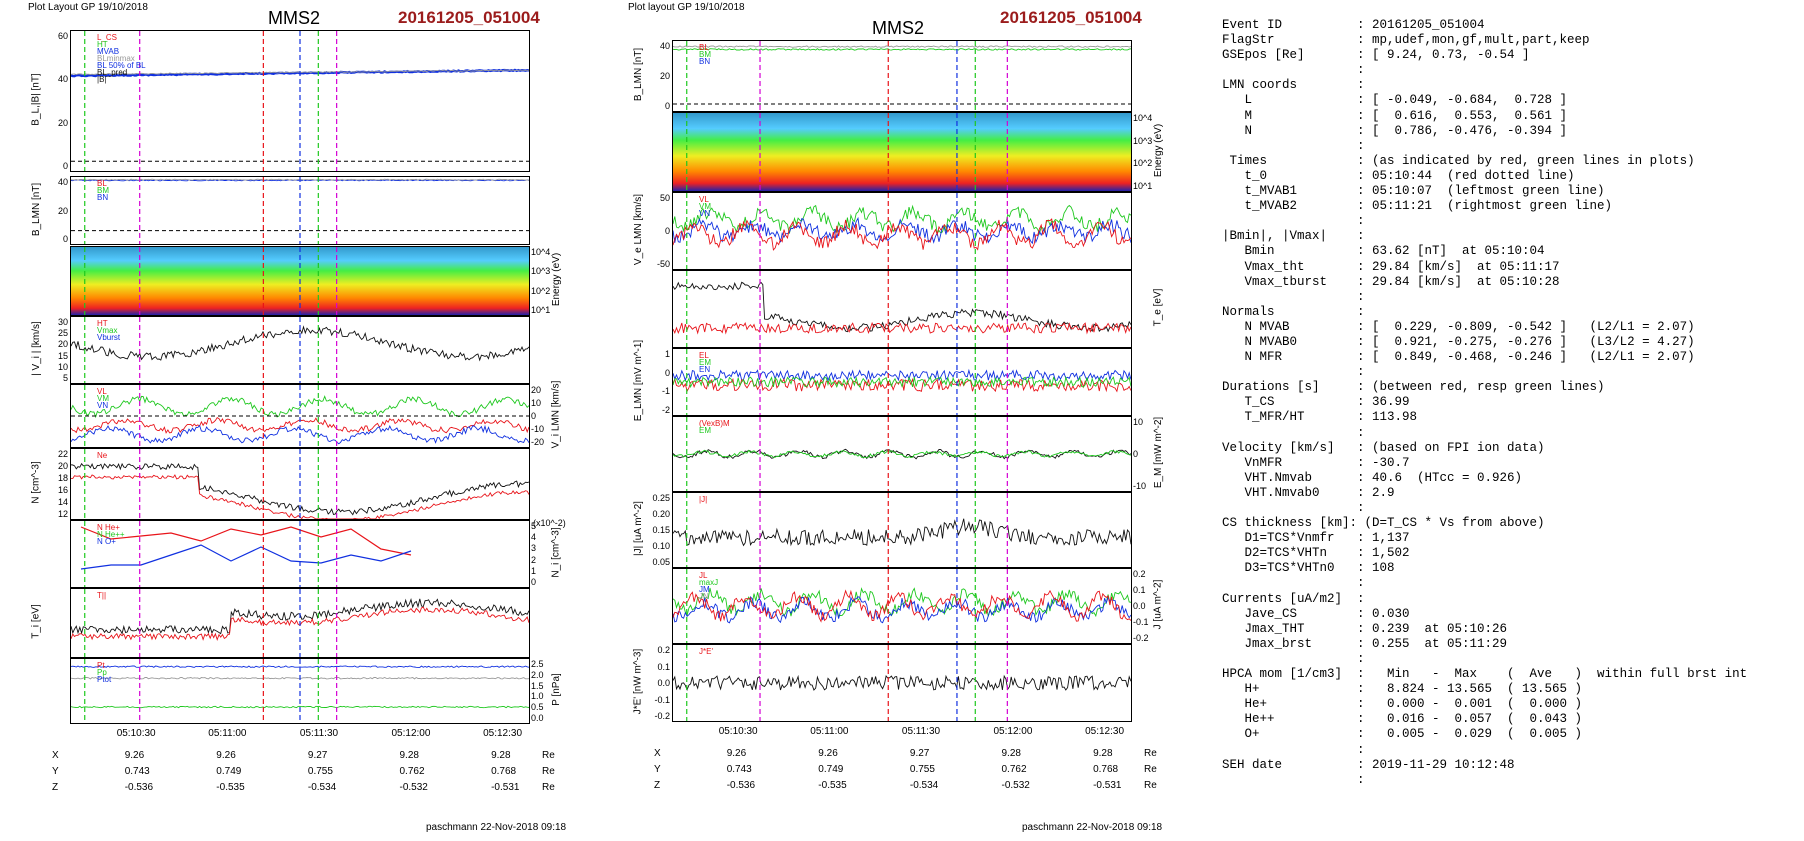 The height and width of the screenshot is (841, 1804). What do you see at coordinates (703, 499) in the screenshot?
I see `legend-entry: |J|` at bounding box center [703, 499].